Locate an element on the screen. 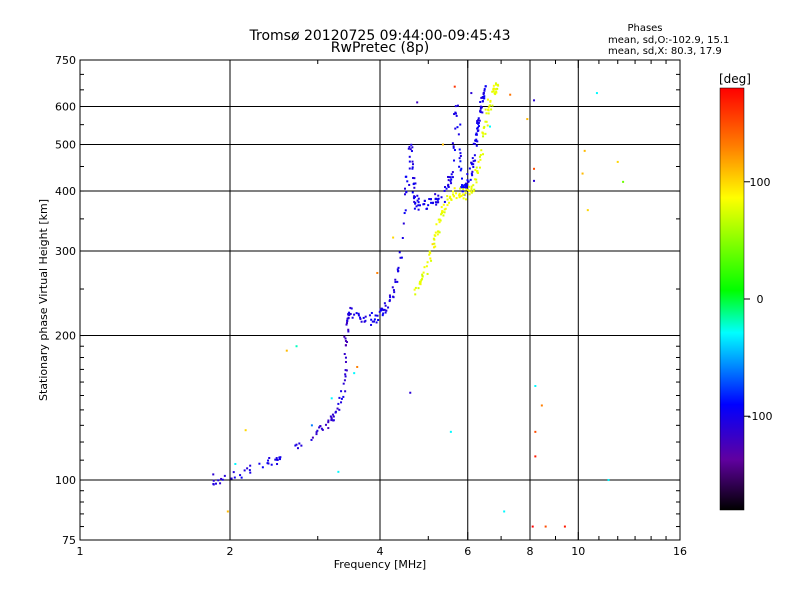  x-tick-label: 8 is located at coordinates (530, 551).